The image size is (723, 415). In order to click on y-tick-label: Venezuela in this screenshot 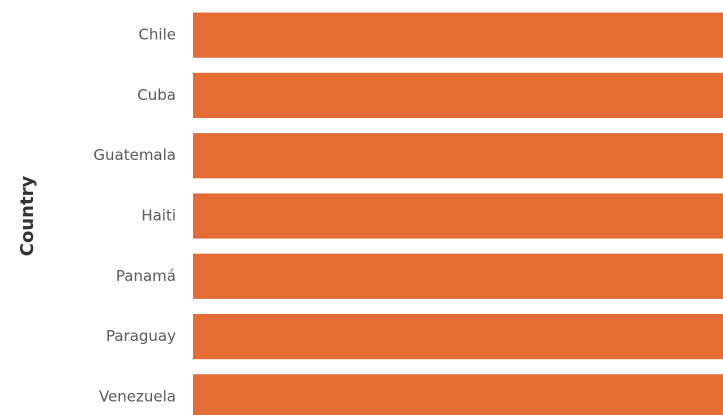, I will do `click(137, 396)`.